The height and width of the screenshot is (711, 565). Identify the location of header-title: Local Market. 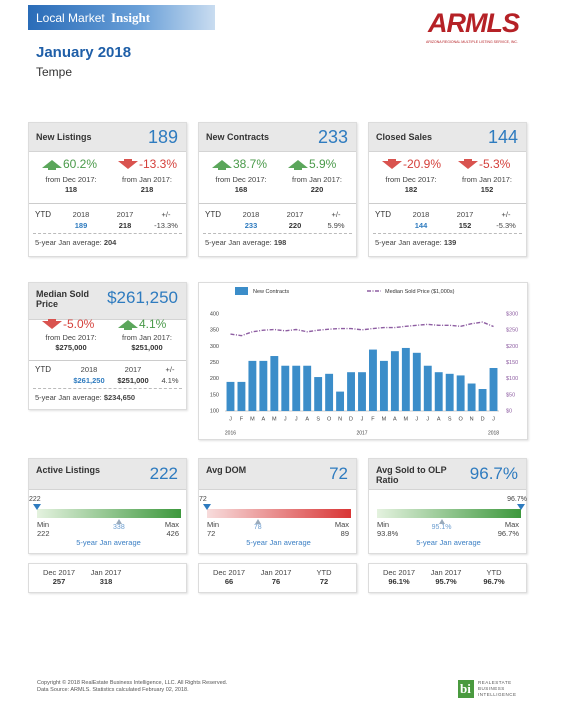
(70, 18).